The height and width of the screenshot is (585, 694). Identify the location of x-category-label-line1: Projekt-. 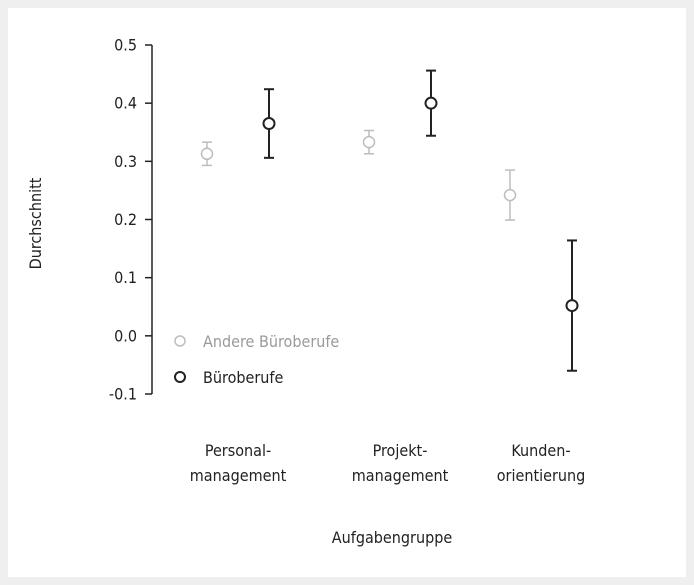
(400, 450).